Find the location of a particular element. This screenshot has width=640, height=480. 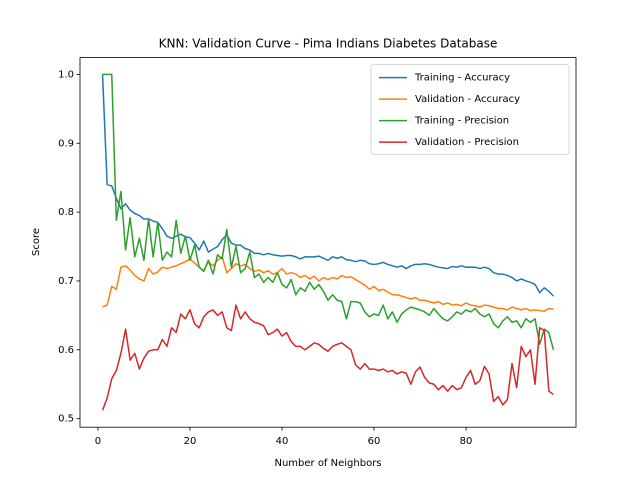

series-line is located at coordinates (328, 284).